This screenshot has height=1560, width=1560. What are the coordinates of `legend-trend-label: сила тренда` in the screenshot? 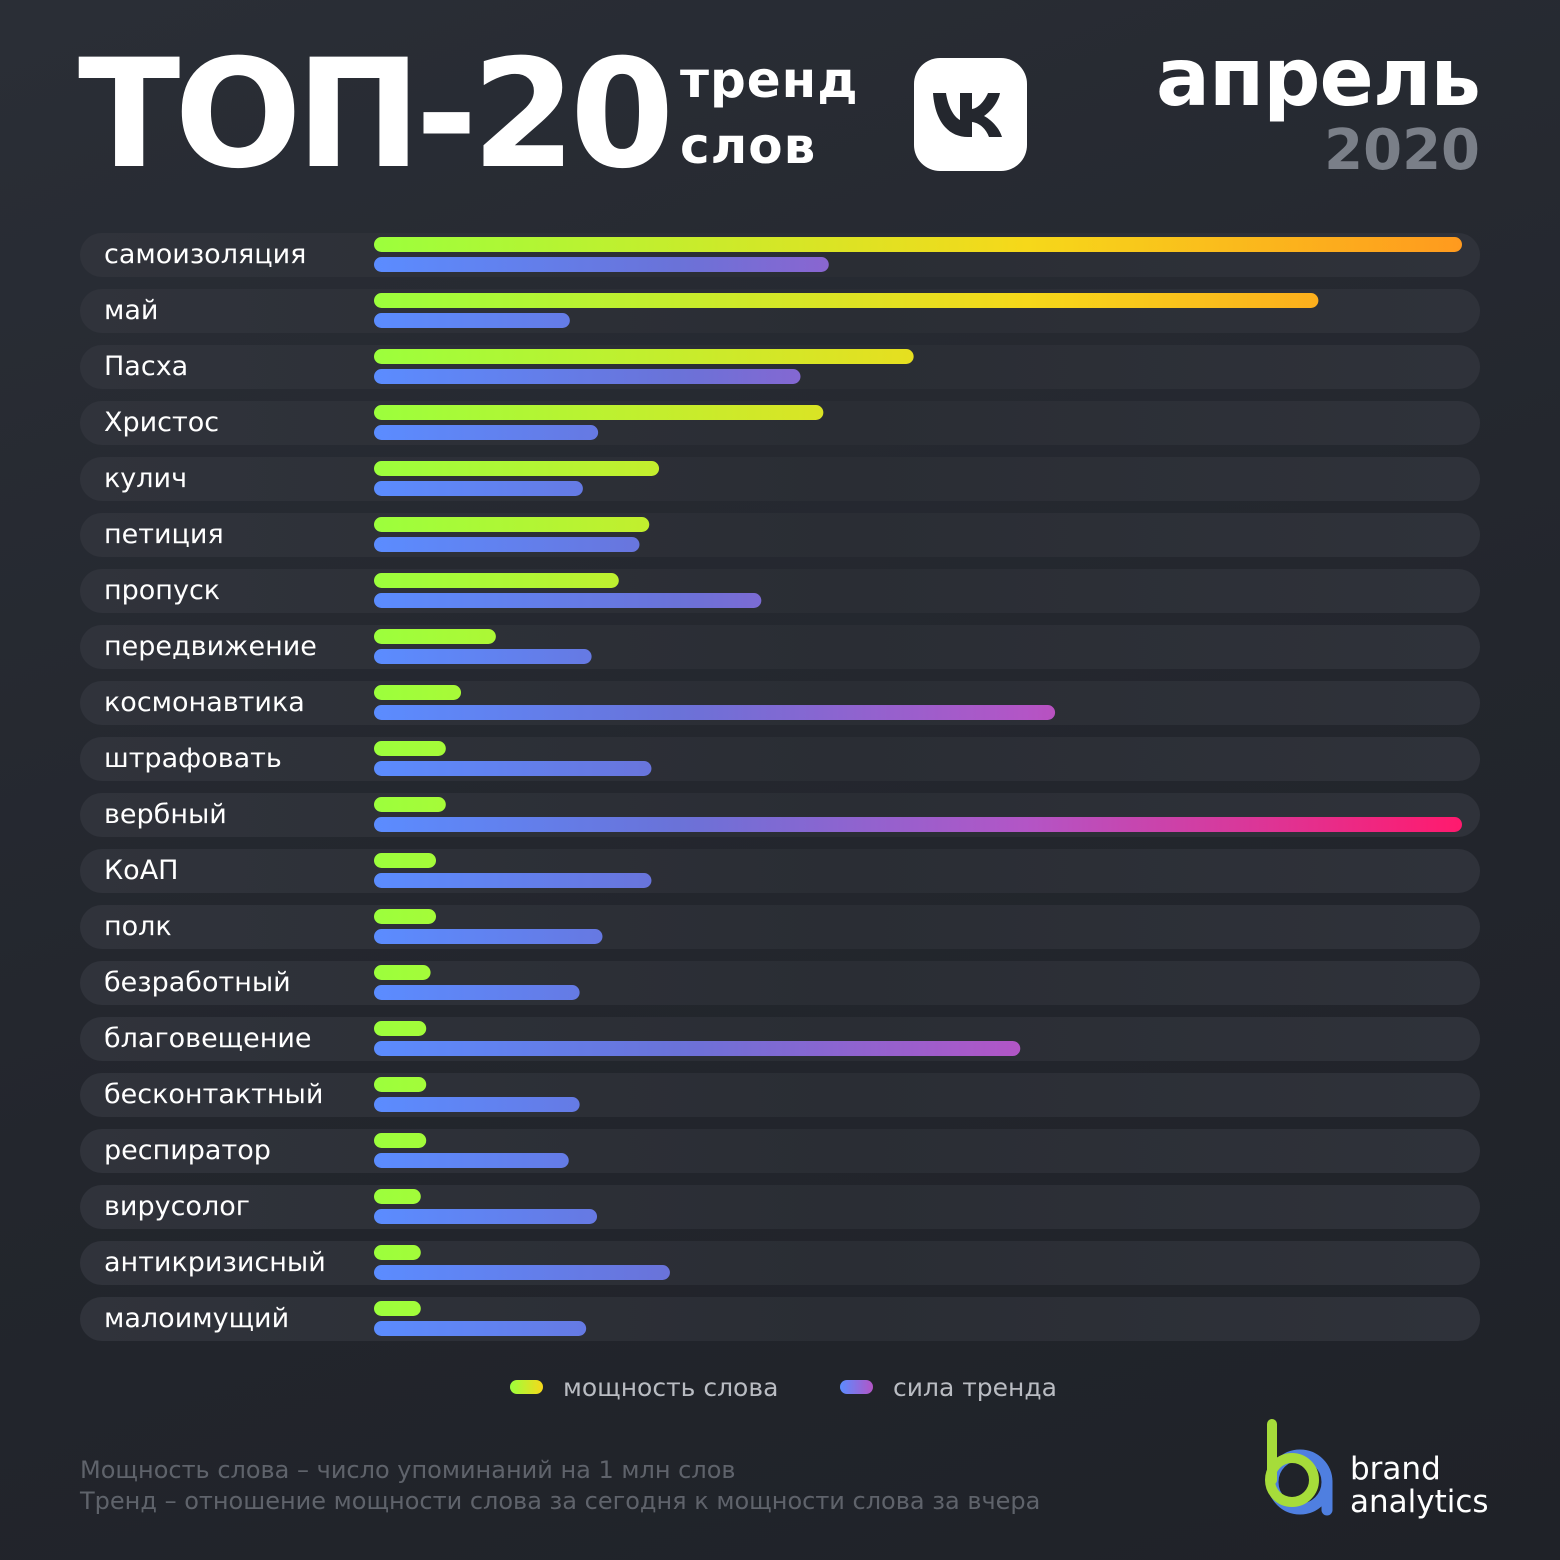 It's located at (975, 1387).